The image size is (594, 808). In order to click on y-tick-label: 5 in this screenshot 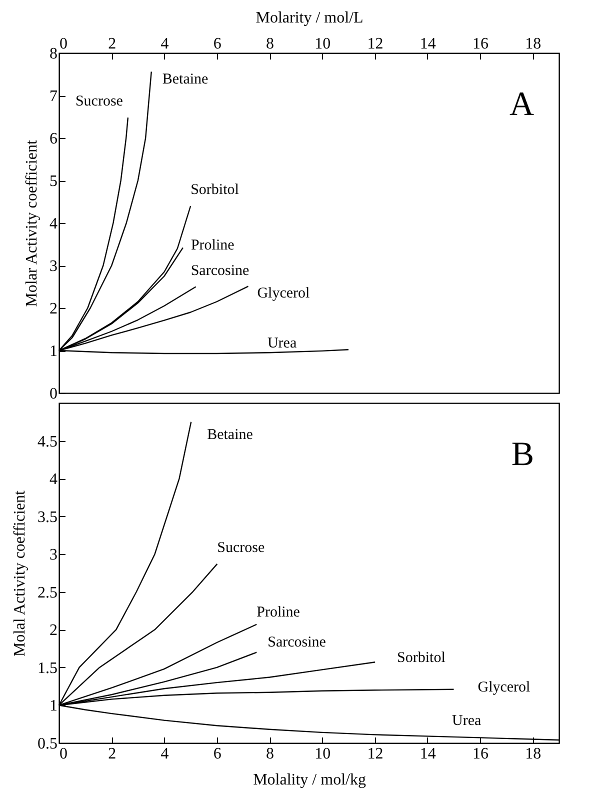, I will do `click(54, 181)`.